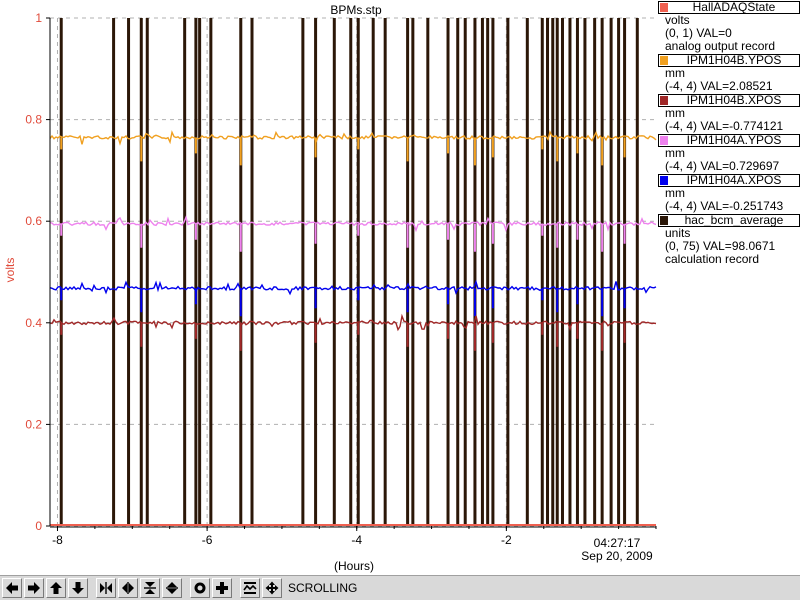  I want to click on legend-name: IPM1H04B.YPOS, so click(734, 60).